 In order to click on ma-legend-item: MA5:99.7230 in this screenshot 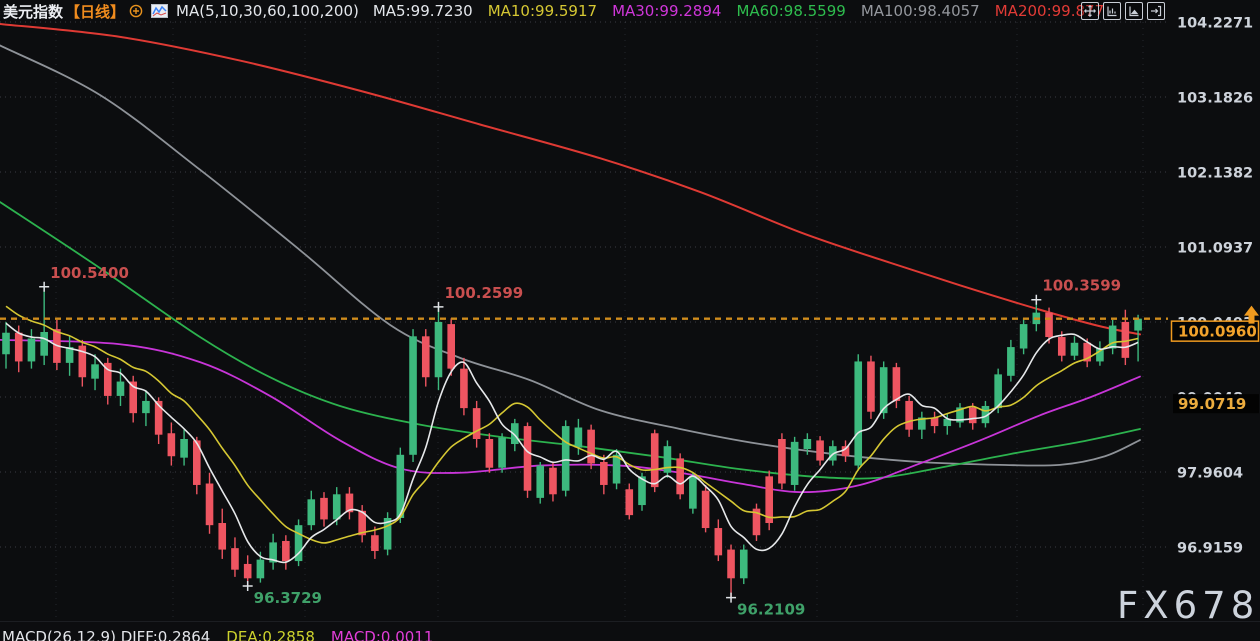, I will do `click(422, 11)`.